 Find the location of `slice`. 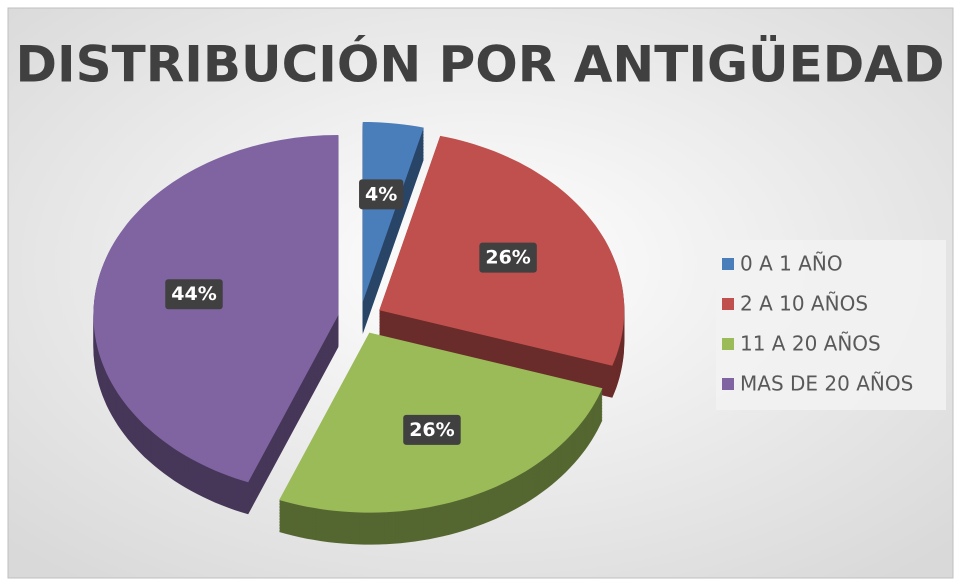

slice is located at coordinates (393, 212).